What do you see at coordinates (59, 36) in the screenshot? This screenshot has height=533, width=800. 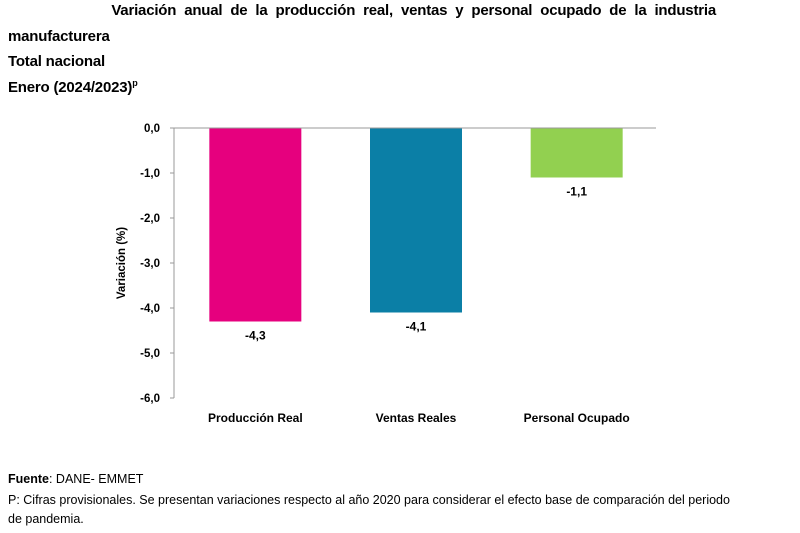 I see `chart-title-line2: manufacturera` at bounding box center [59, 36].